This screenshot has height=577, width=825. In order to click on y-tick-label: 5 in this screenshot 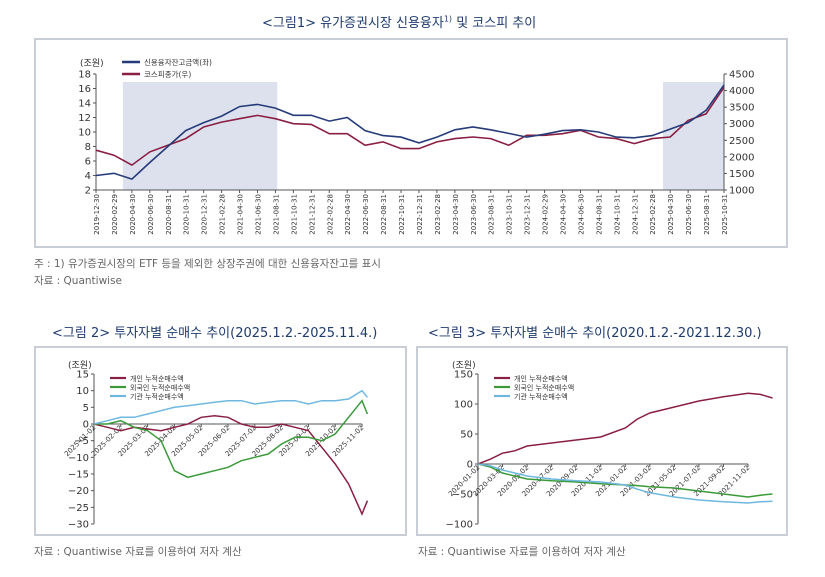, I will do `click(86, 408)`.